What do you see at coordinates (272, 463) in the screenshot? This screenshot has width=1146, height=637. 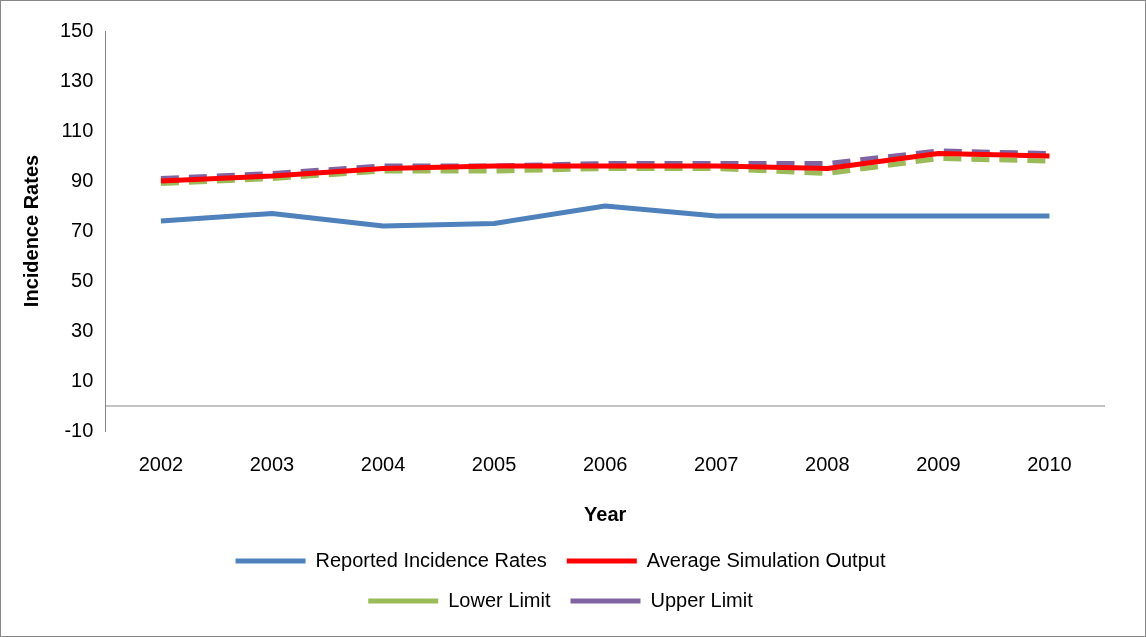 I see `x-tick-label: 2003` at bounding box center [272, 463].